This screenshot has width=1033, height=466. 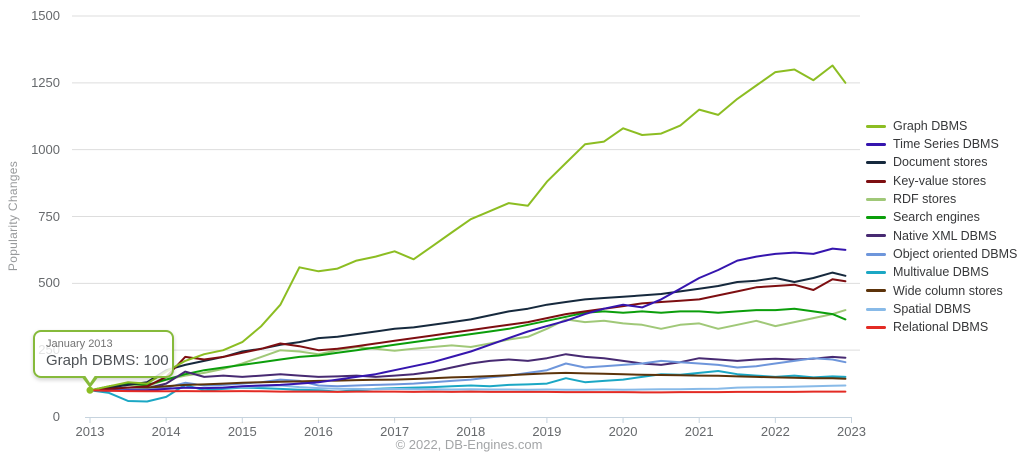 What do you see at coordinates (242, 431) in the screenshot?
I see `x-tick-label-2015: 2015` at bounding box center [242, 431].